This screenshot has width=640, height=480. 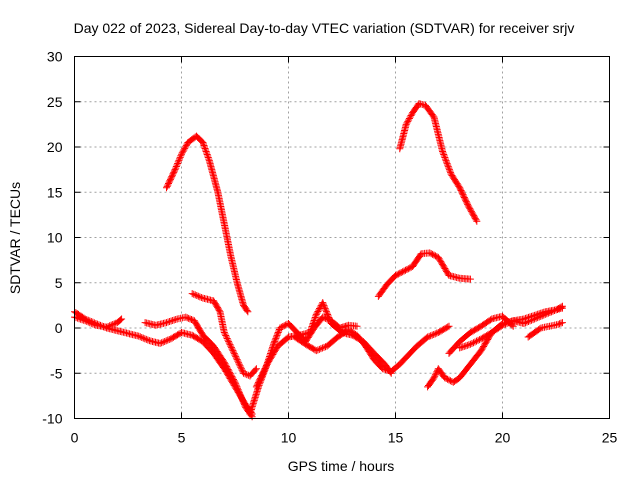 I want to click on x-tick-label-5: 25, so click(x=610, y=438).